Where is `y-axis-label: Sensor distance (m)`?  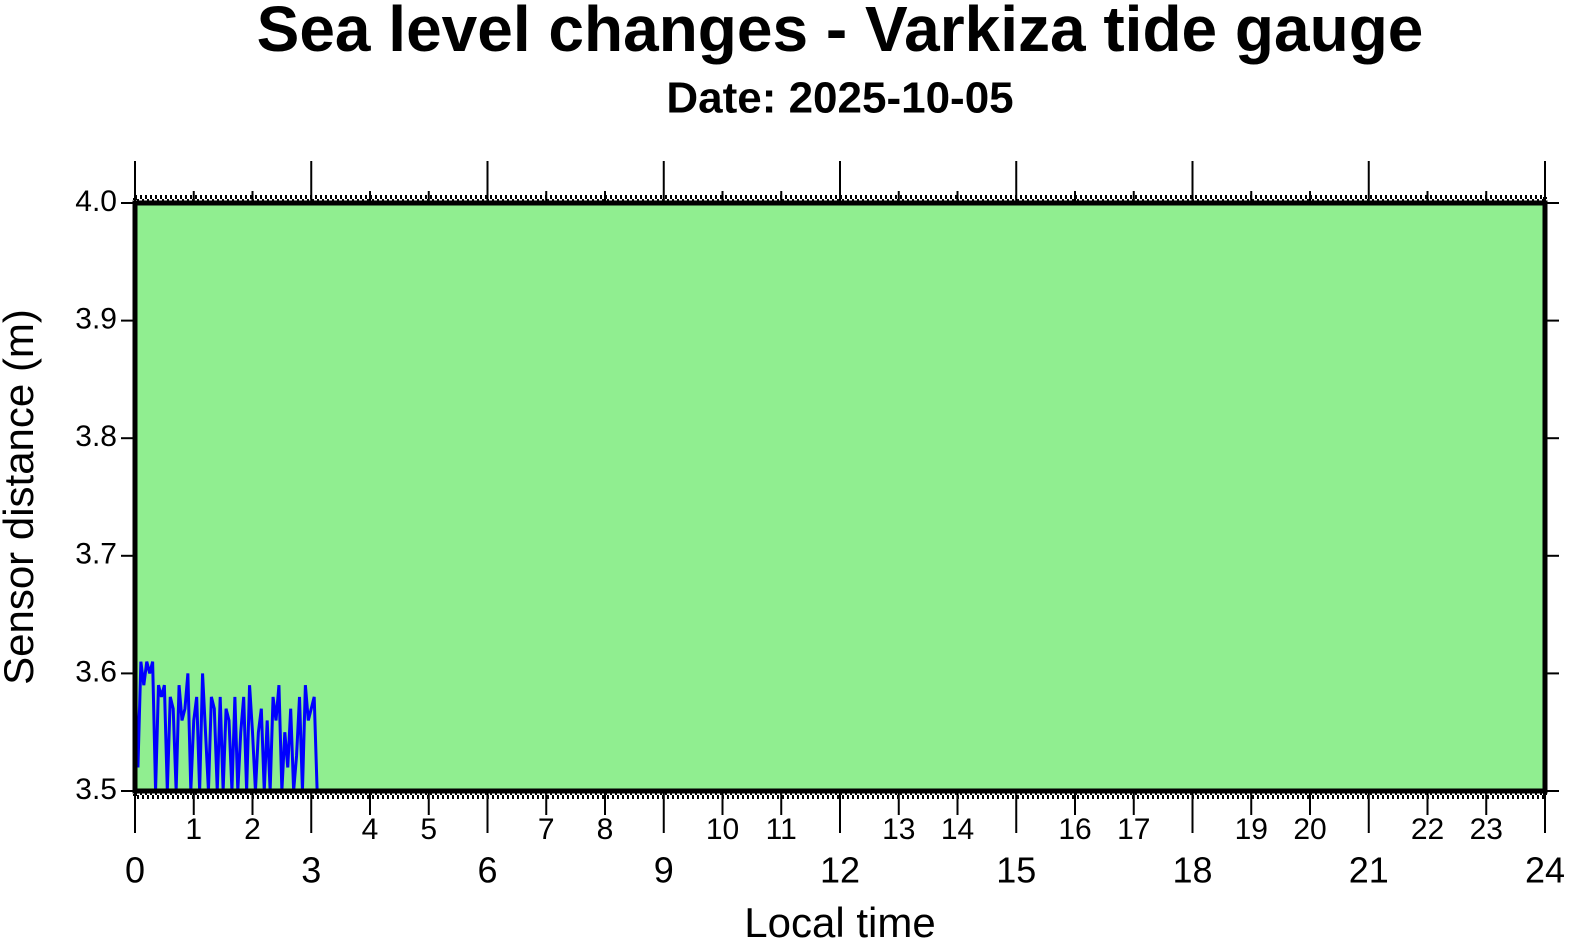
y-axis-label: Sensor distance (m) is located at coordinates (21, 497).